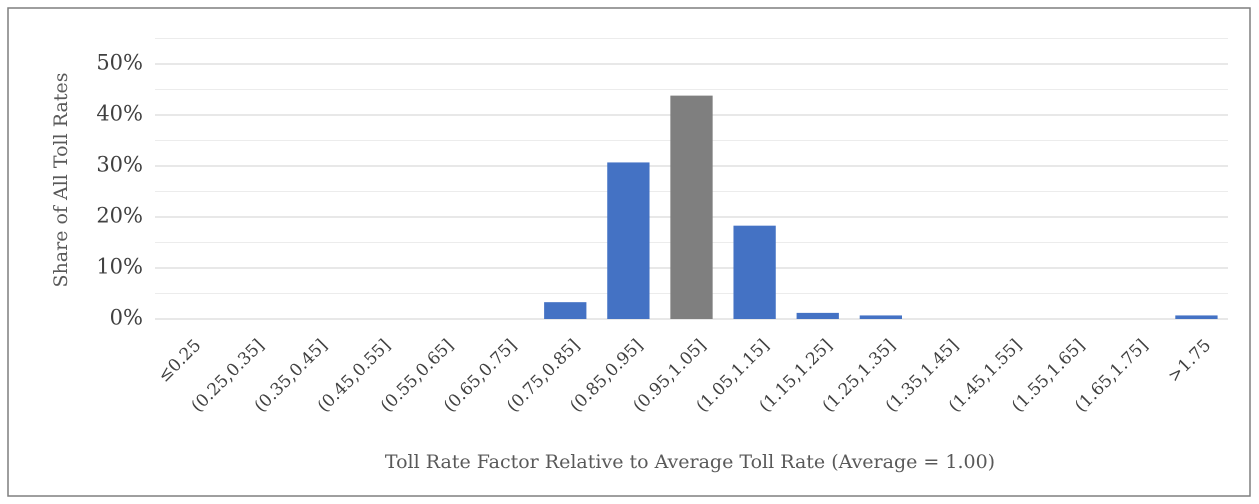  Describe the element at coordinates (119, 114) in the screenshot. I see `y-tick-label: 40%` at that location.